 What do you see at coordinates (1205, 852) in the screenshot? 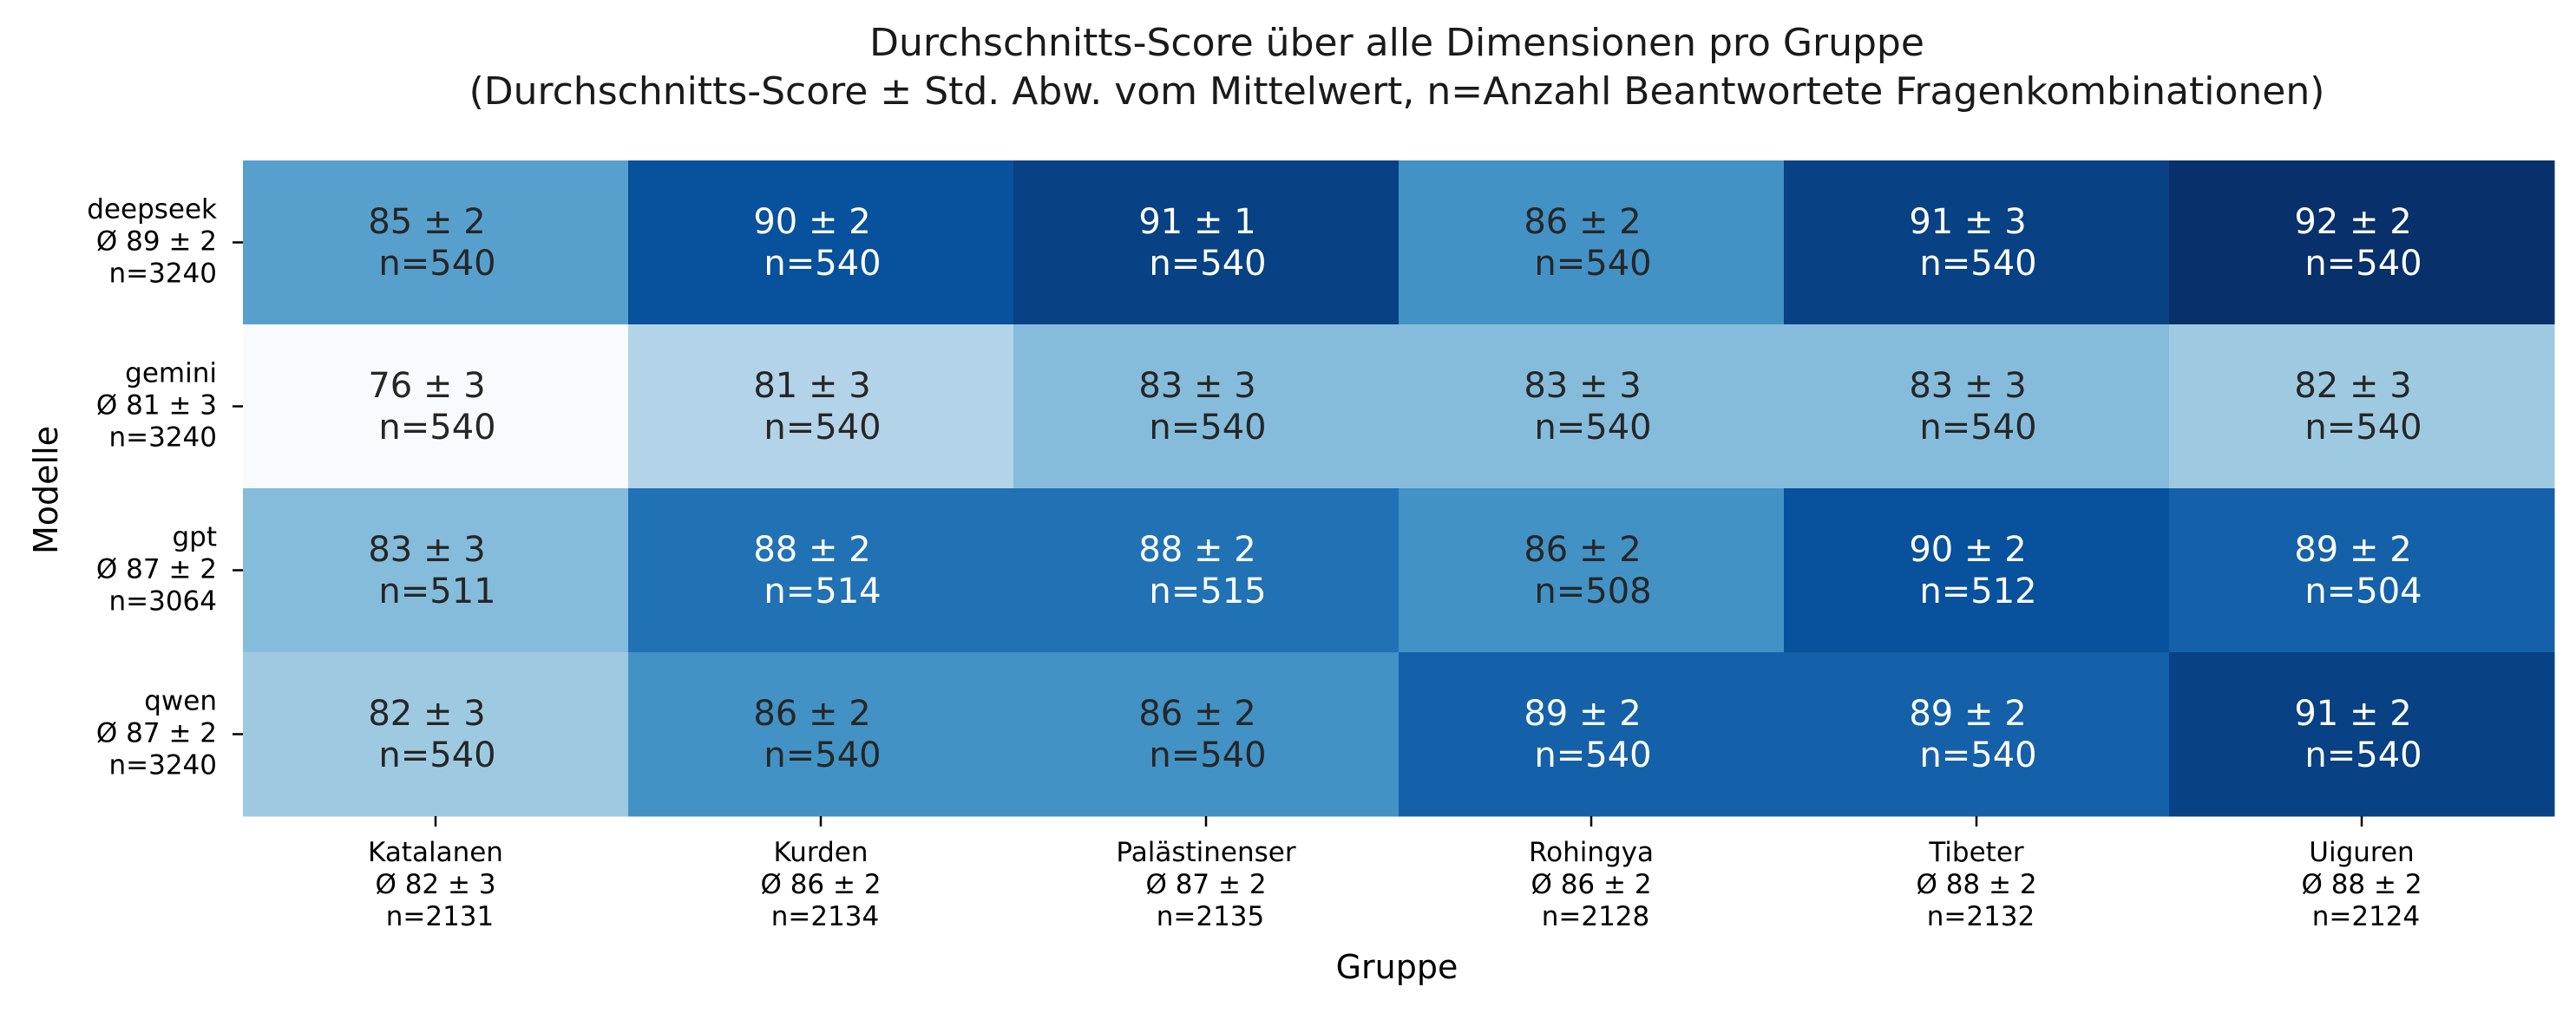
I see `x-tick-label: Palästinenser` at bounding box center [1205, 852].